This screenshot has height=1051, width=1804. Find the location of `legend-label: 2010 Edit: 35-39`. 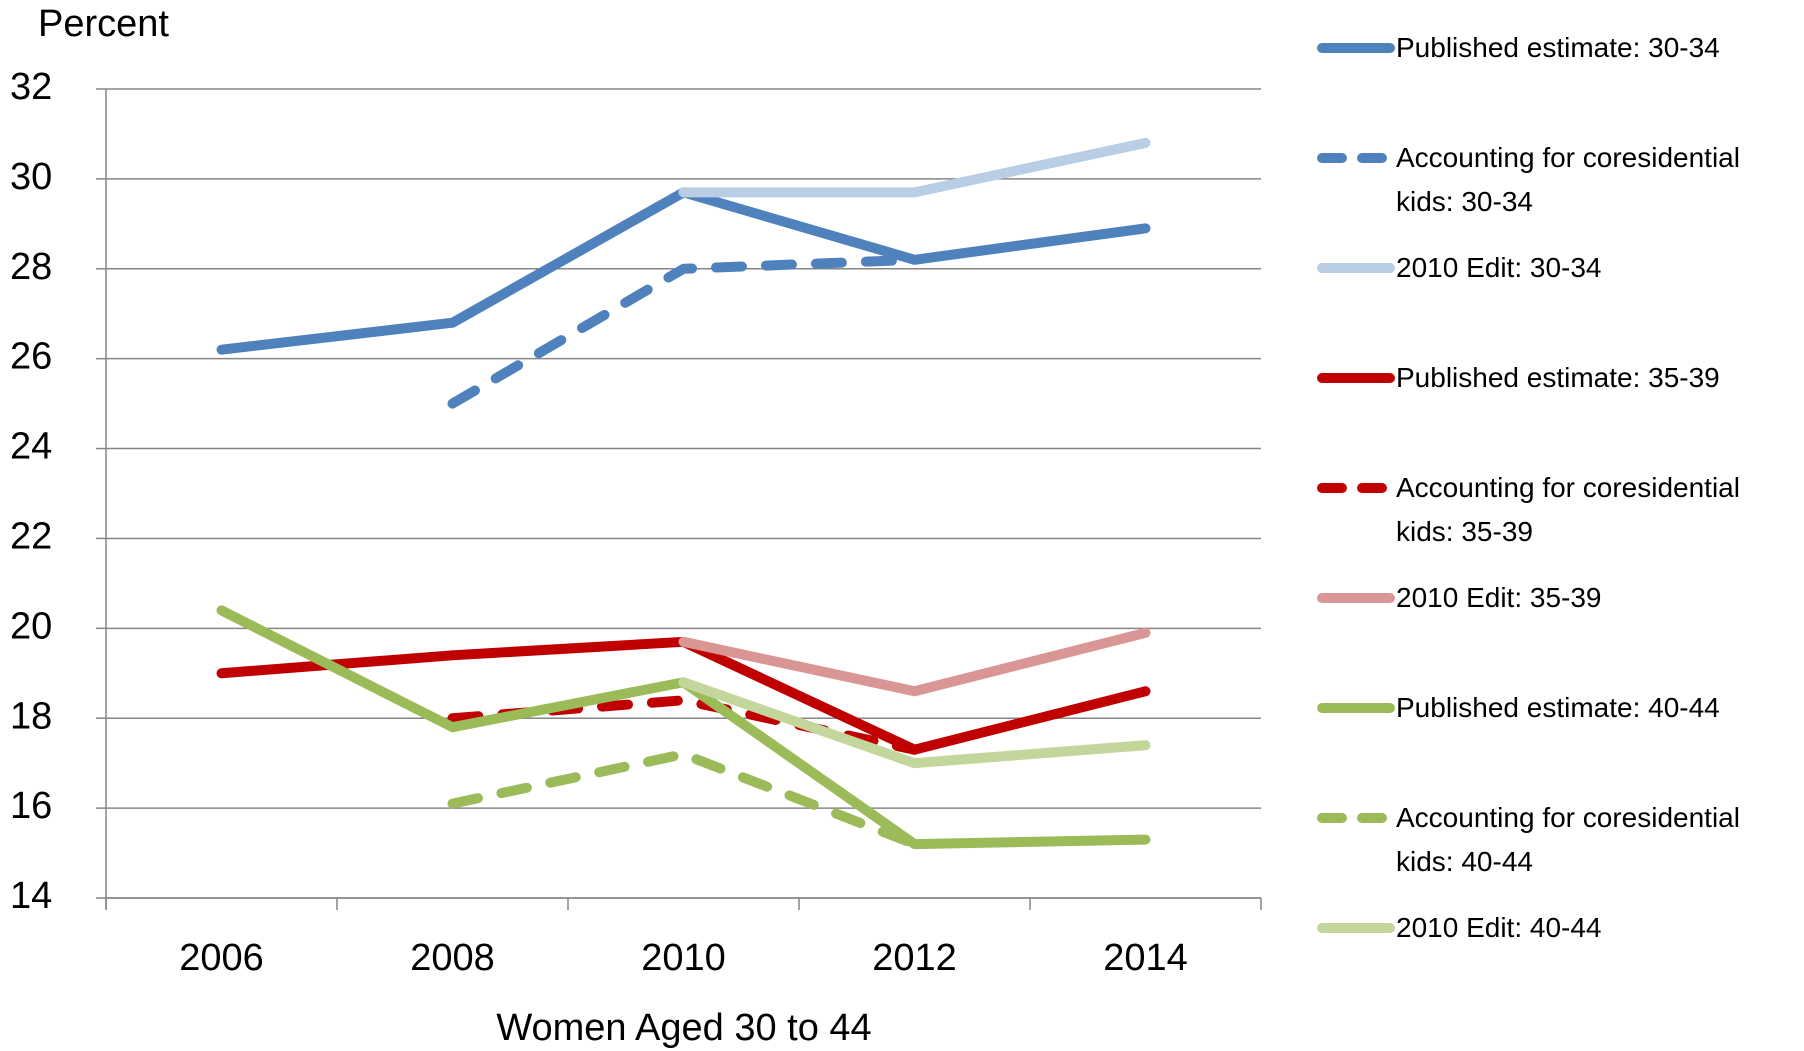

legend-label: 2010 Edit: 35-39 is located at coordinates (1499, 597).